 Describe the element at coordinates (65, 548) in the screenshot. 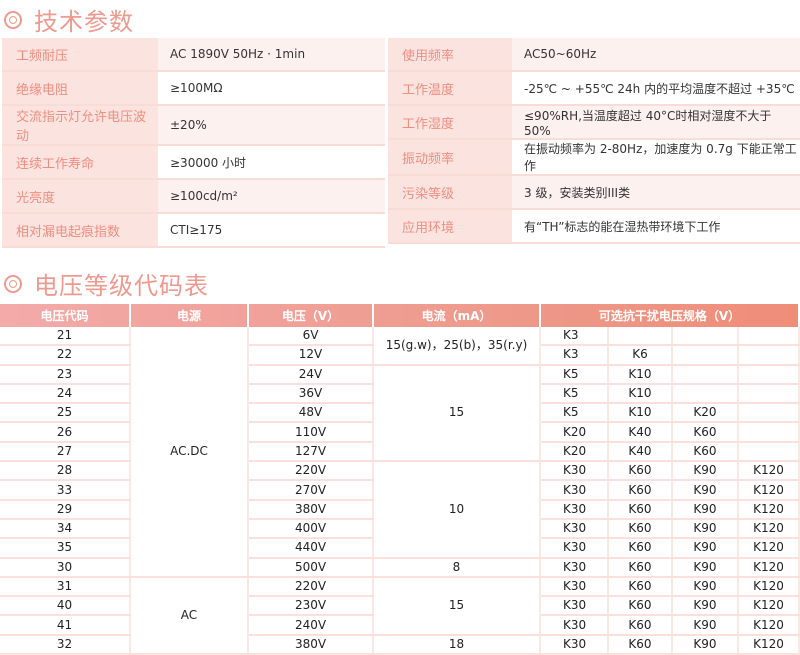

I see `voltage-code: 35` at that location.